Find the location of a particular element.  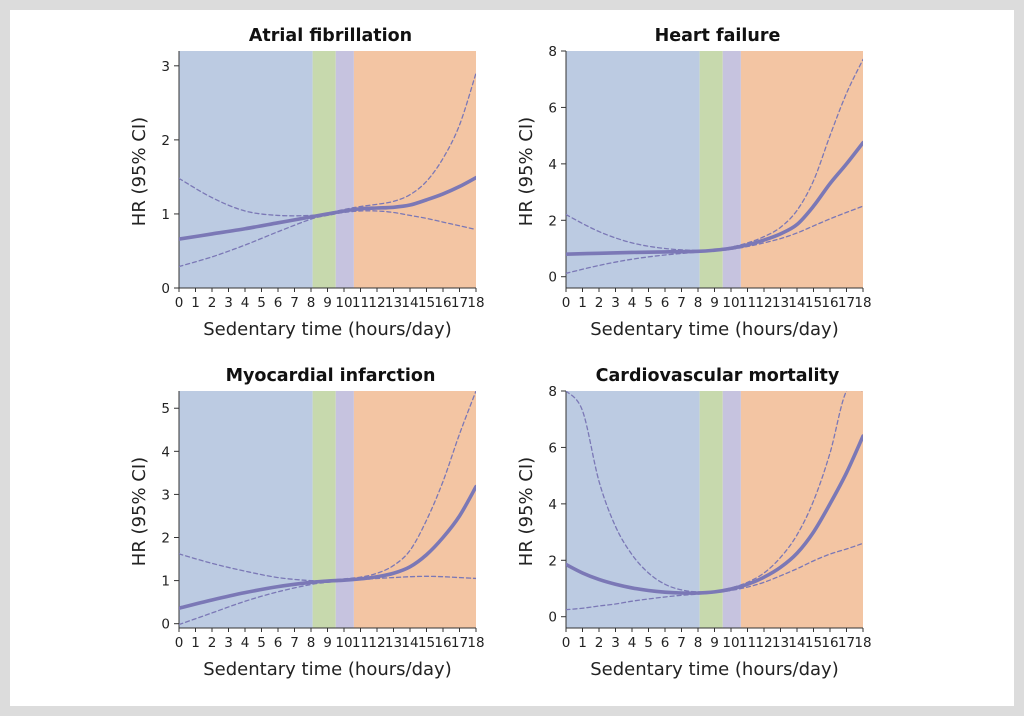

y-tick-label: 5 is located at coordinates (165, 409).